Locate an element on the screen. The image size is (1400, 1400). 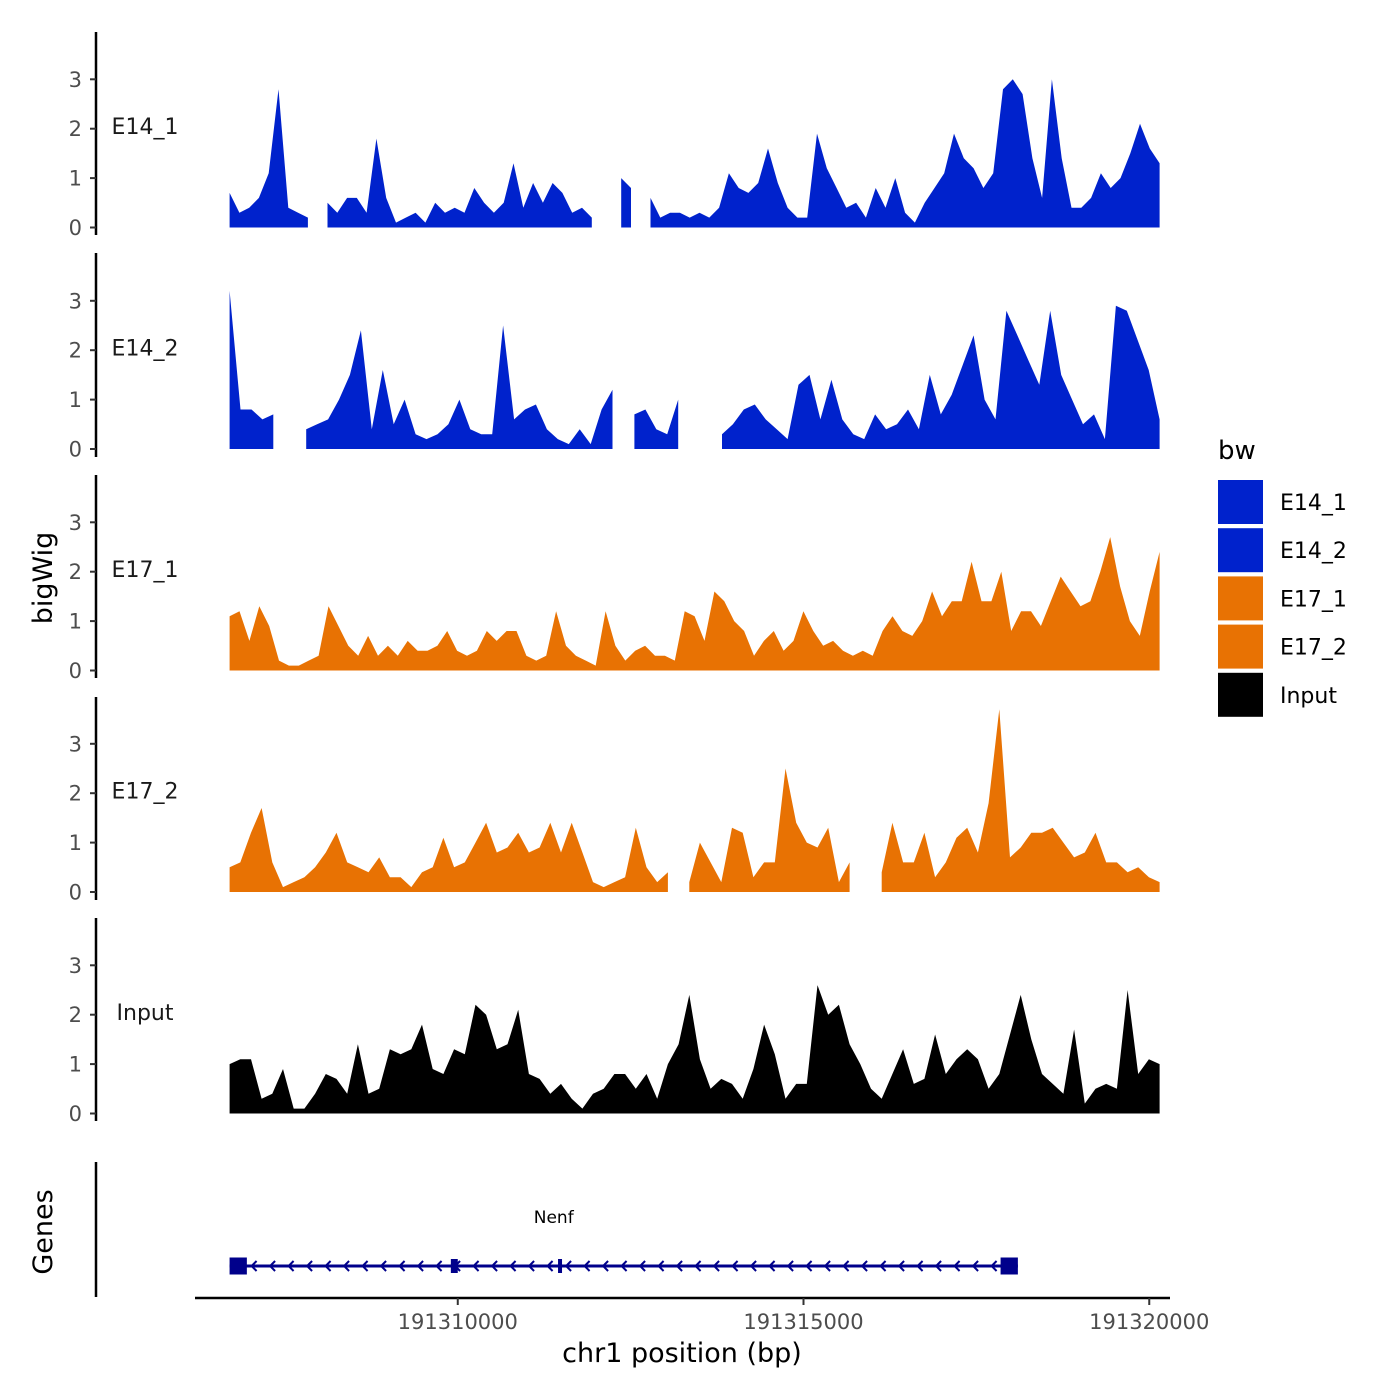
gene-glyphs: Nenf is located at coordinates (623, 1241).